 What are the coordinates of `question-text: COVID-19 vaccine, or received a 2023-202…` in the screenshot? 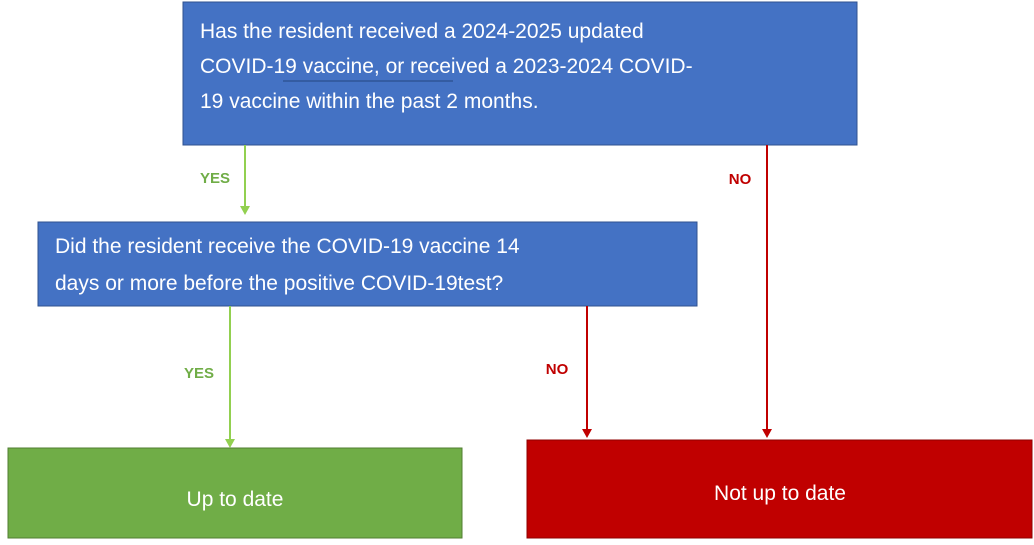 It's located at (446, 66).